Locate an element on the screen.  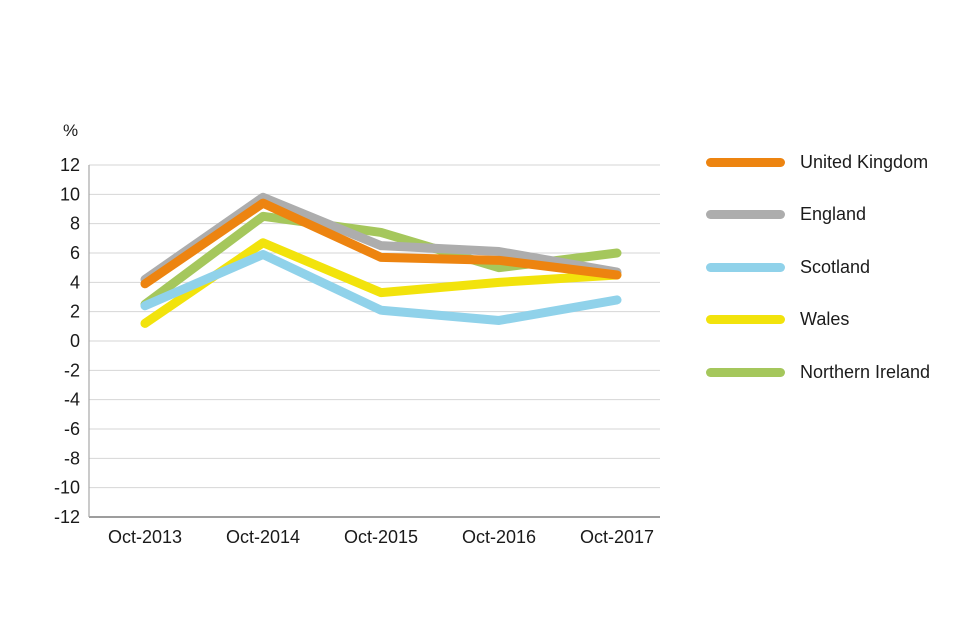
y-axis-unit-label: % is located at coordinates (71, 130).